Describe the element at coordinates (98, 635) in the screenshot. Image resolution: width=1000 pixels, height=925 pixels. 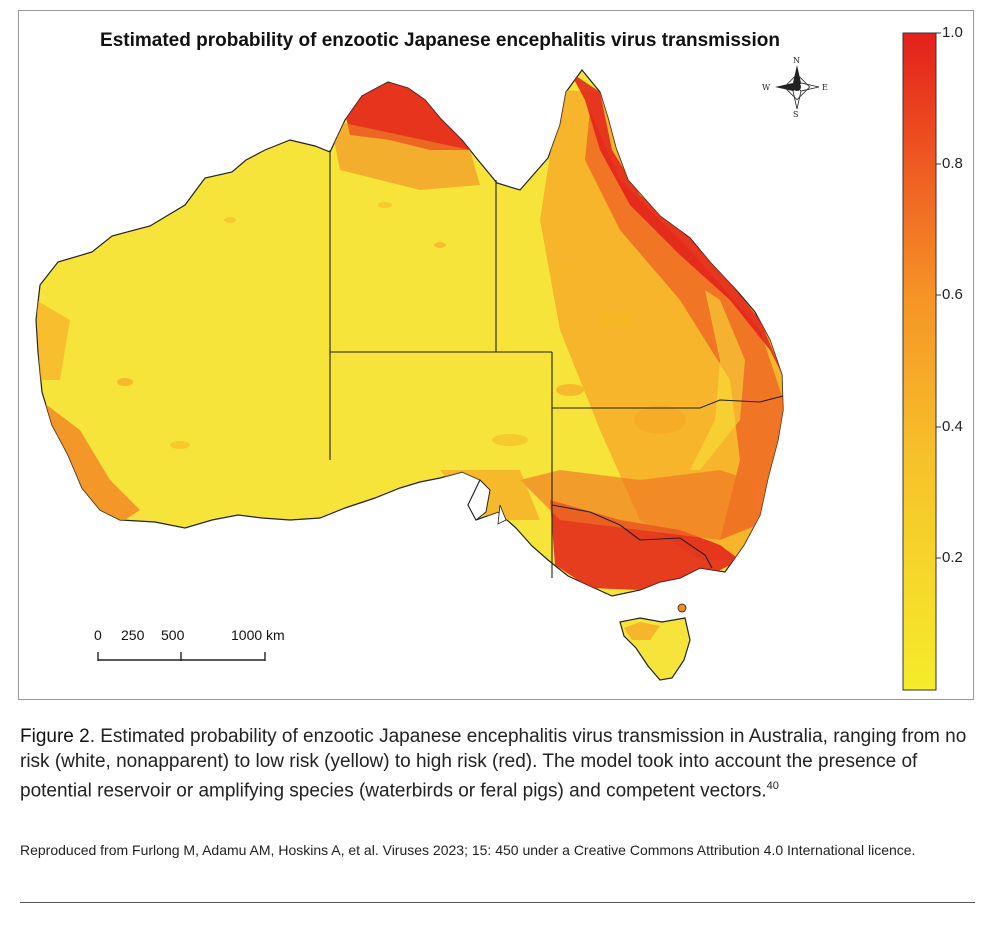
I see `scale-label: 0` at that location.